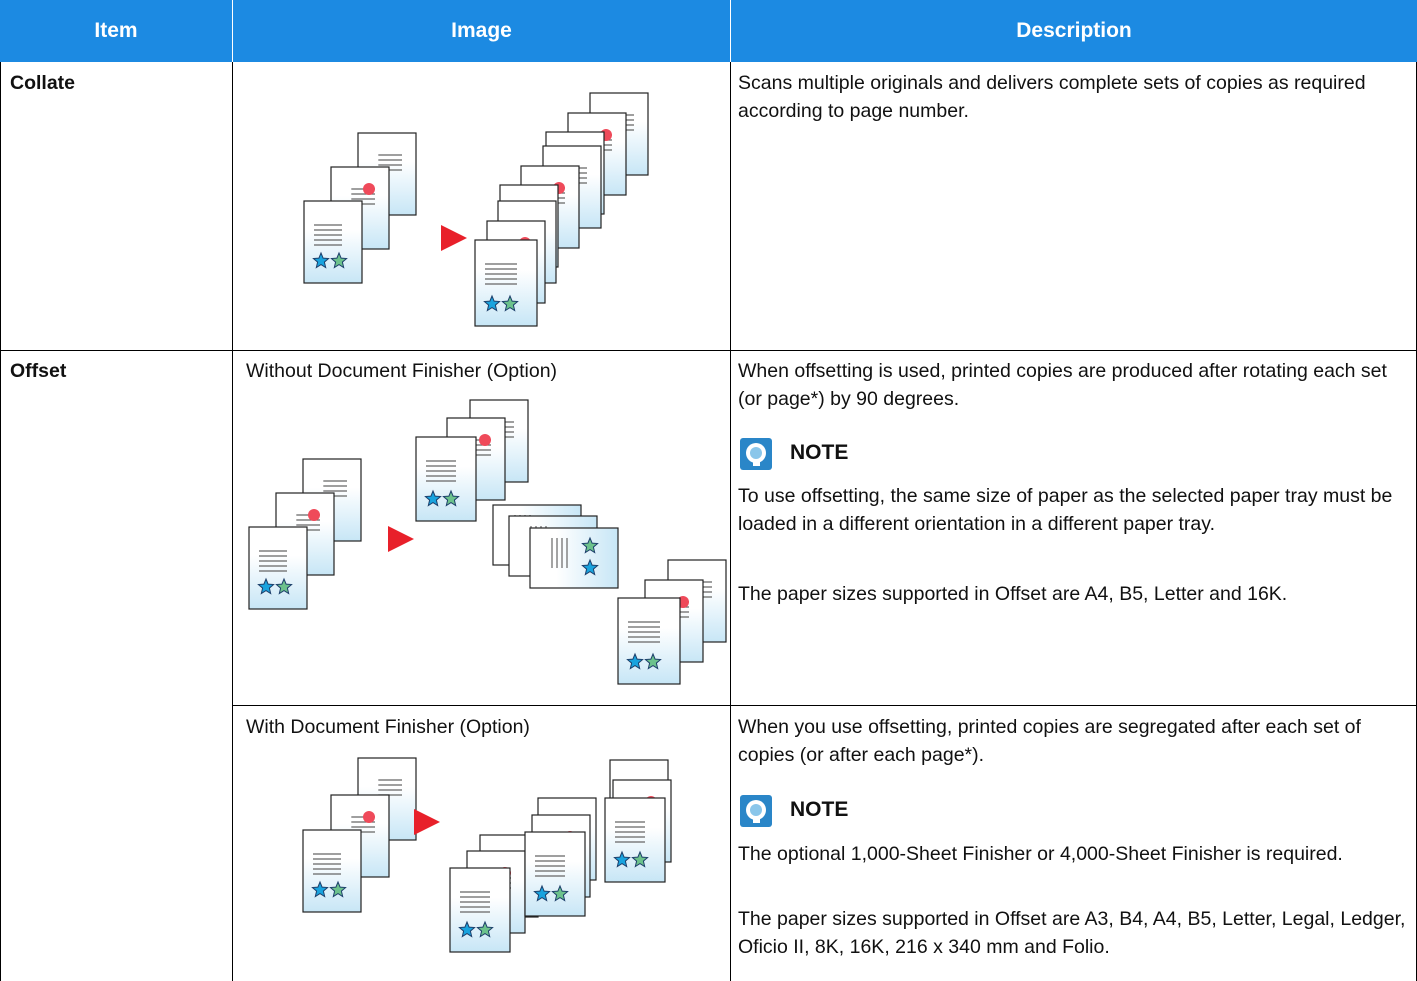 Image resolution: width=1417 pixels, height=981 pixels. I want to click on header-dividers, so click(481, 31).